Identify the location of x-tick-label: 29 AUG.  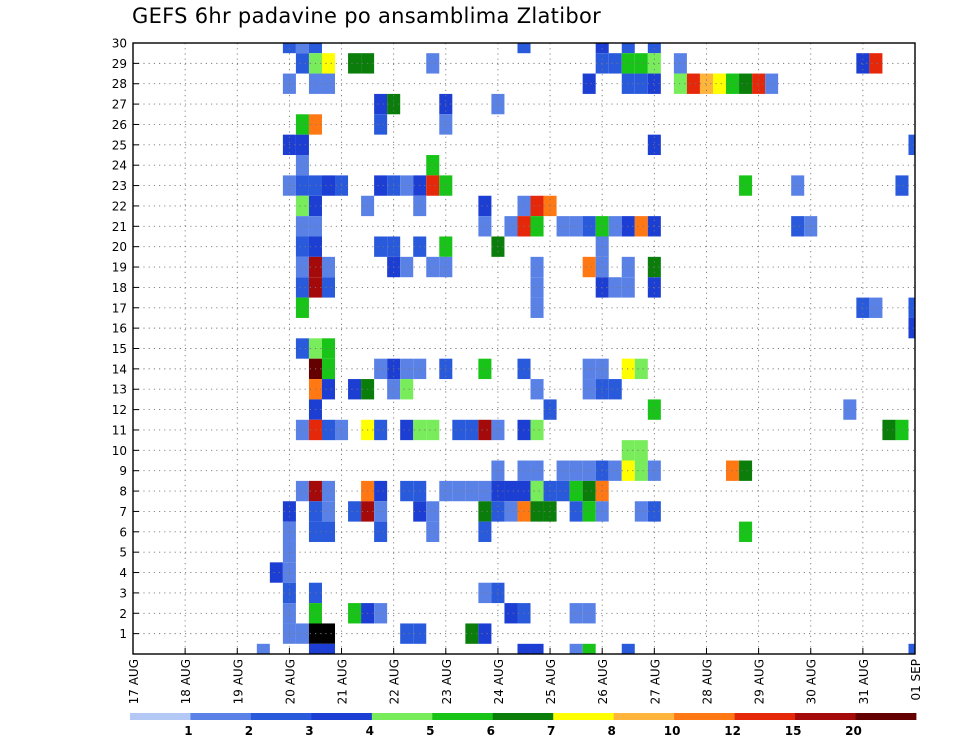
(760, 681).